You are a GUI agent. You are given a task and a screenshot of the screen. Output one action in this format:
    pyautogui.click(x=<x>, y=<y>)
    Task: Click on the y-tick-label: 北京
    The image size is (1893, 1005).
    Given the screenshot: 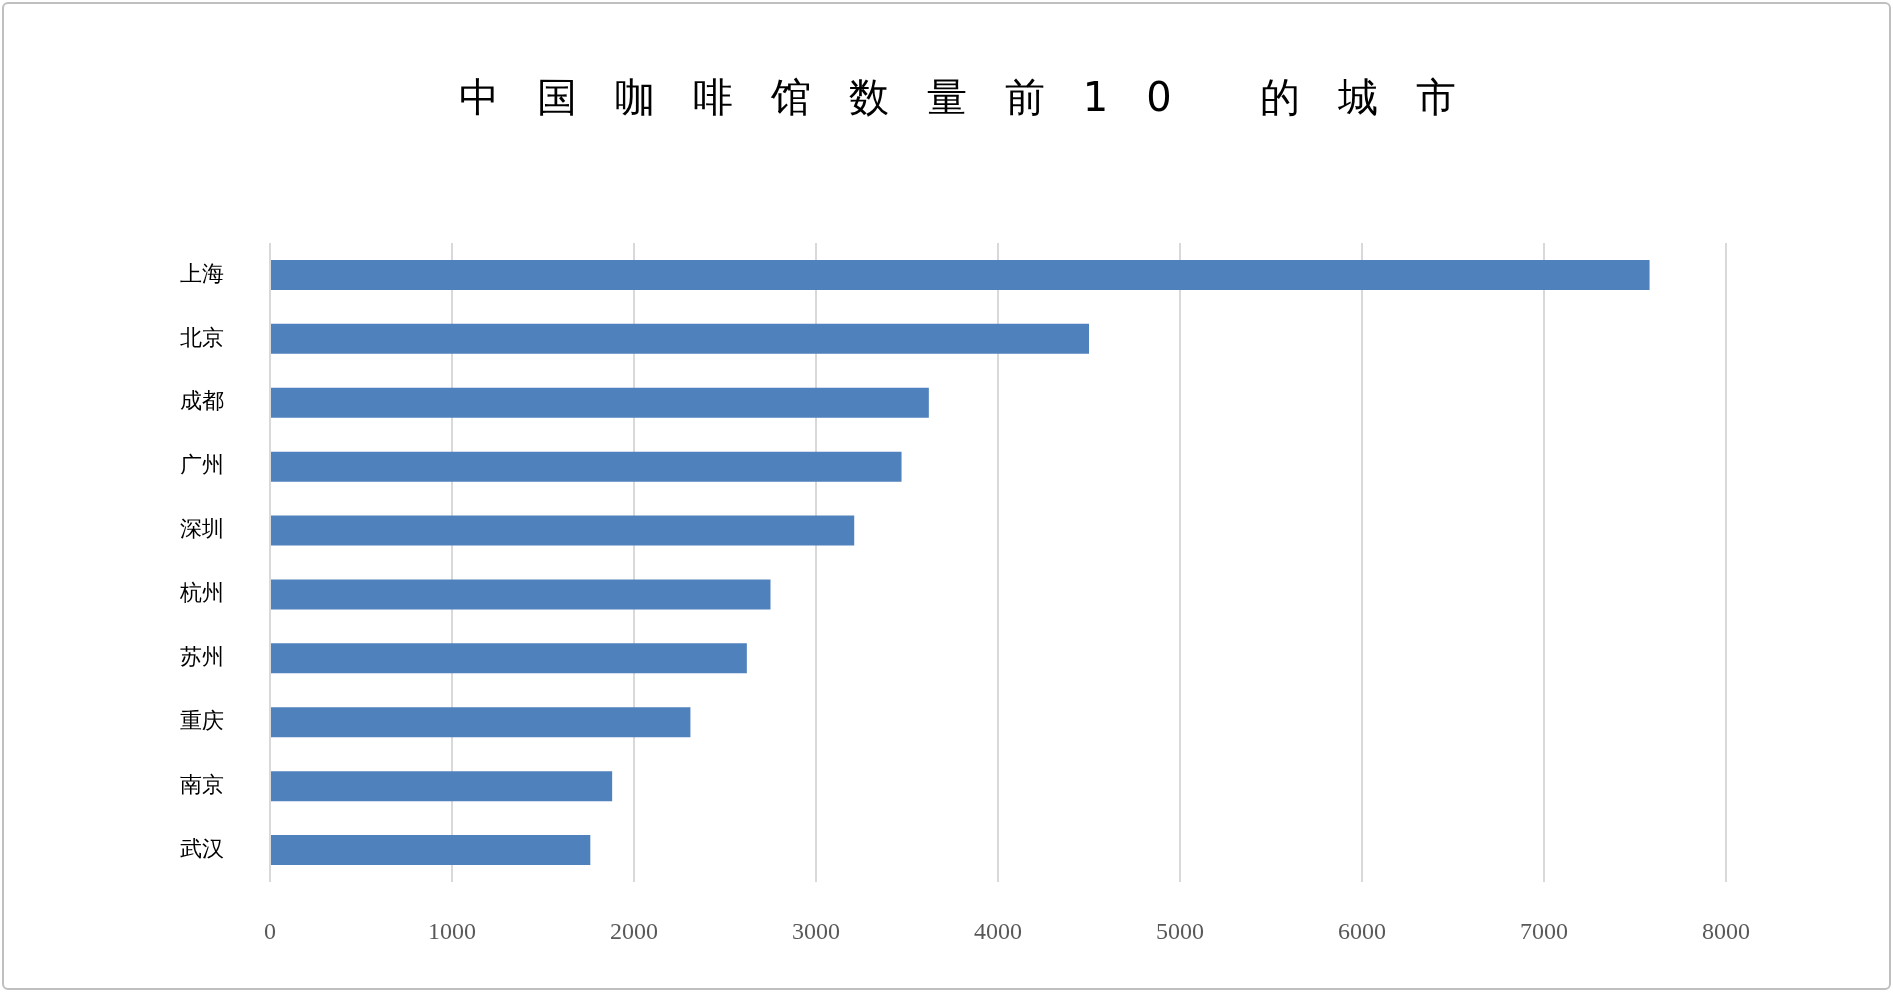 What is the action you would take?
    pyautogui.click(x=202, y=337)
    